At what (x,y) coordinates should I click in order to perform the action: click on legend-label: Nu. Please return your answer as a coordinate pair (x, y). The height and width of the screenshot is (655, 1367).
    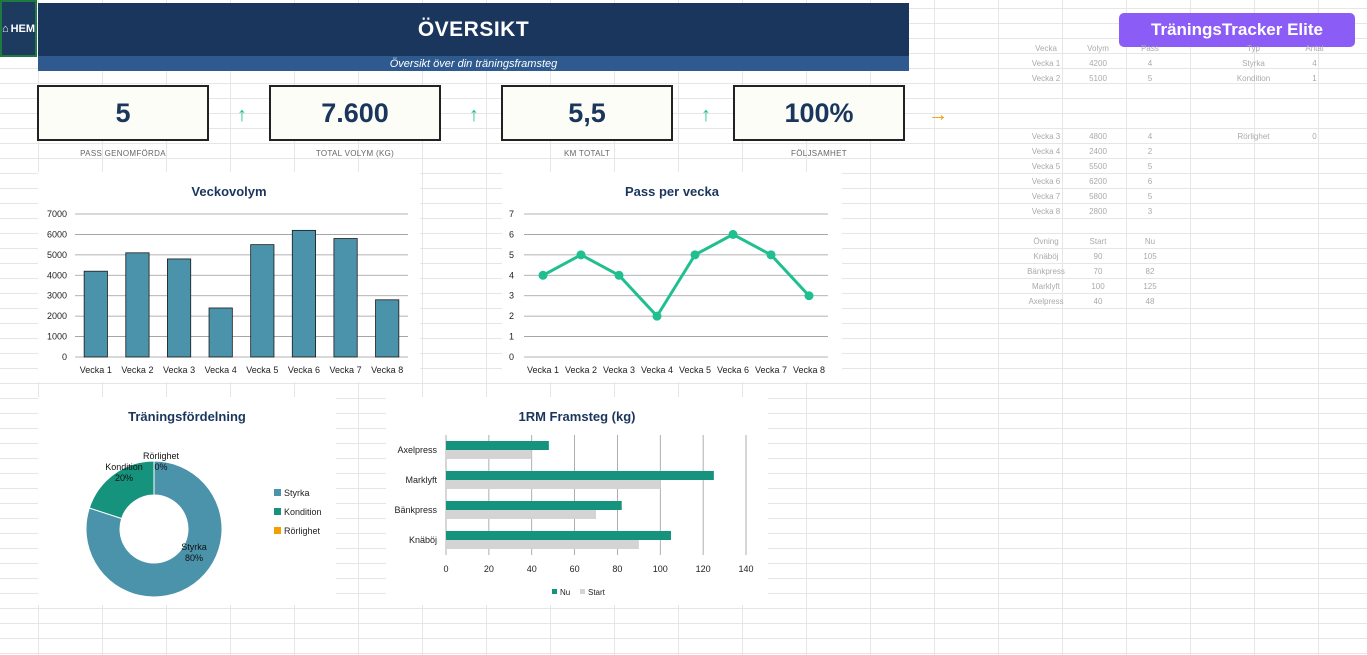
    Looking at the image, I should click on (565, 592).